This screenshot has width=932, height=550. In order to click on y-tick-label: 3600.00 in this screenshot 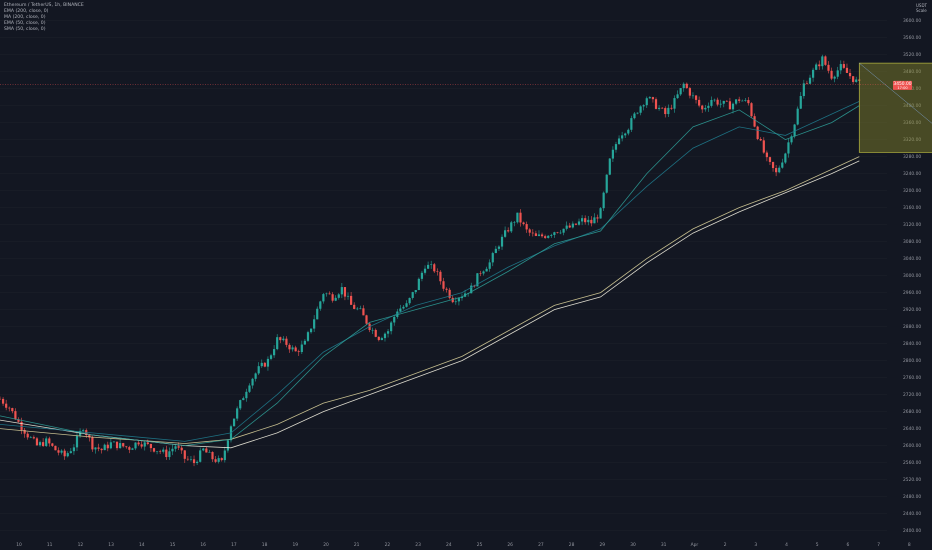, I will do `click(912, 21)`.